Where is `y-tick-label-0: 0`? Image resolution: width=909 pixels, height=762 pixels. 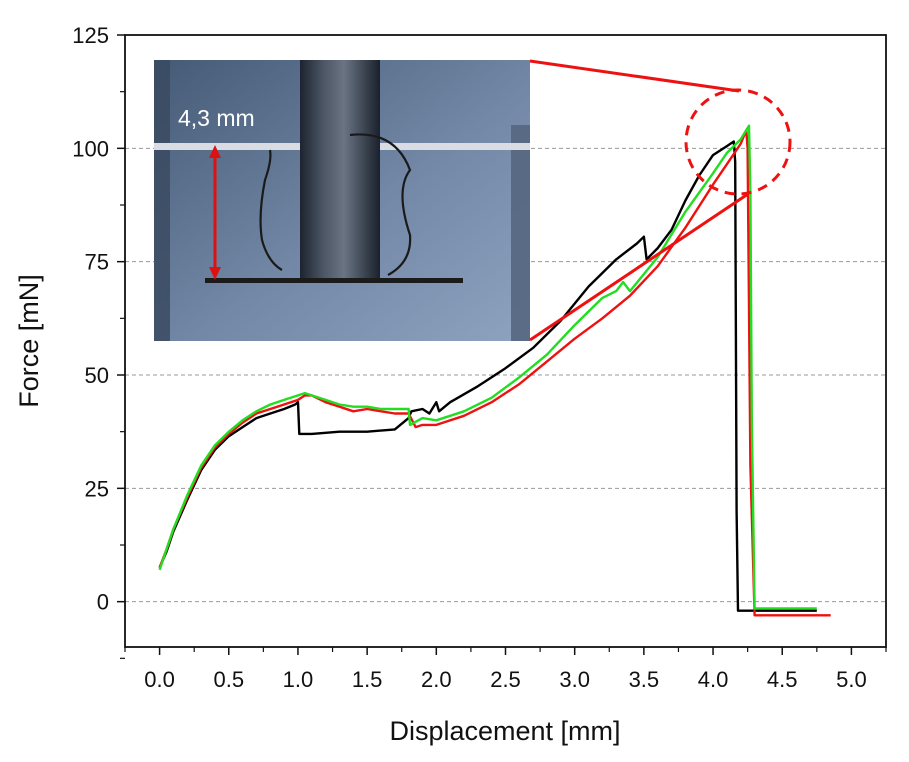
y-tick-label-0: 0 is located at coordinates (103, 602).